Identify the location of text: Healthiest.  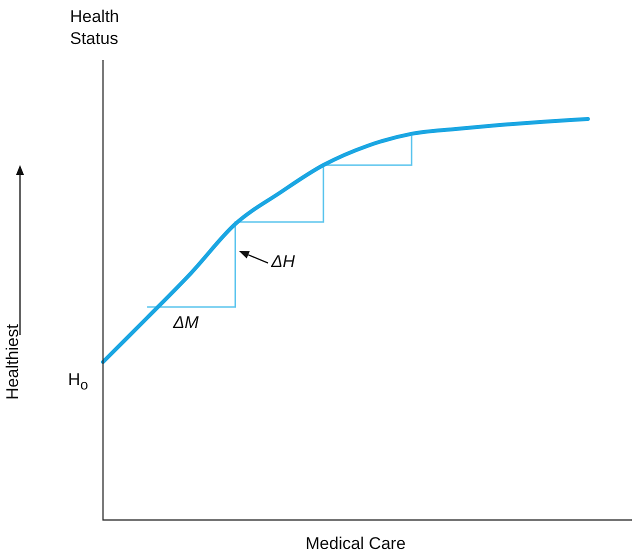
(12, 362).